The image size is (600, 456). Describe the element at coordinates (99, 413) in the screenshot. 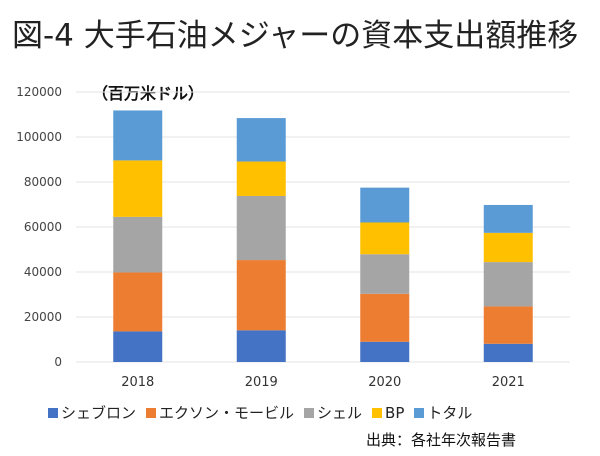

I see `legend-label: シェブロン` at that location.